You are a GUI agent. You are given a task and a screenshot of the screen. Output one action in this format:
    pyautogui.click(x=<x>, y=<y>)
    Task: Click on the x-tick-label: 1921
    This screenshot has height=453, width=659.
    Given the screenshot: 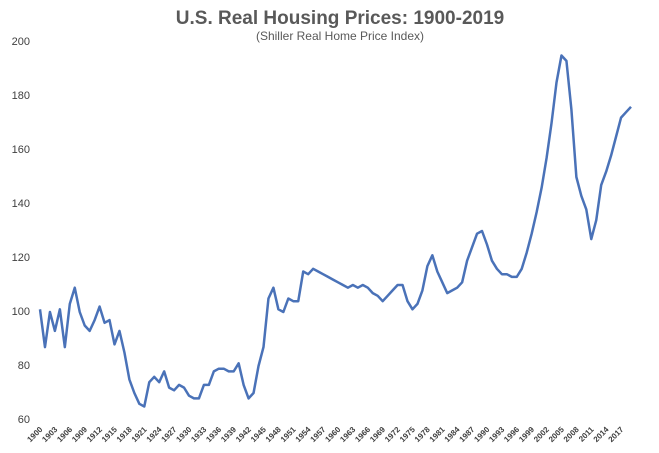 What is the action you would take?
    pyautogui.click(x=139, y=434)
    